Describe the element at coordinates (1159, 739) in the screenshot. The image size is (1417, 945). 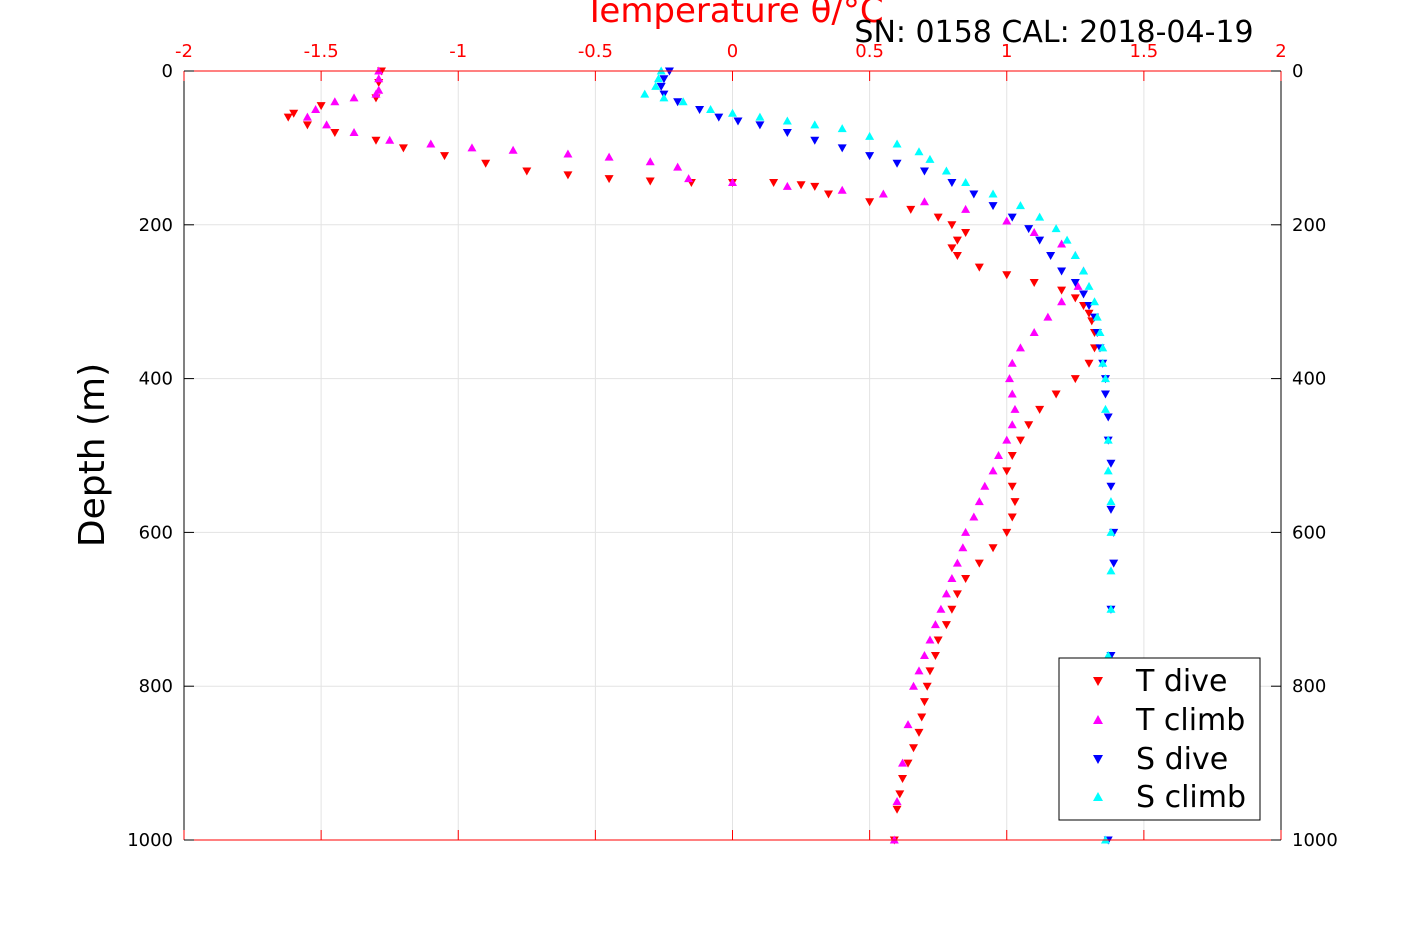
I see `legend: T dive T climb S dive S climb` at that location.